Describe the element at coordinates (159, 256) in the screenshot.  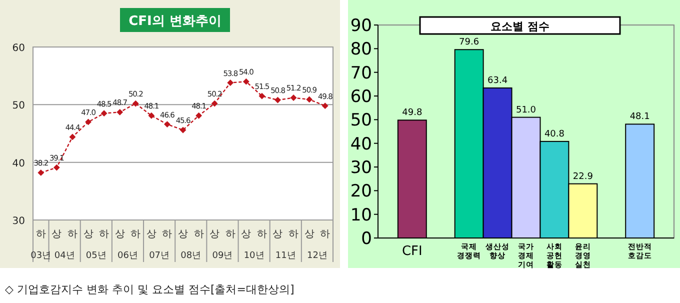
I see `text: 07년` at that location.